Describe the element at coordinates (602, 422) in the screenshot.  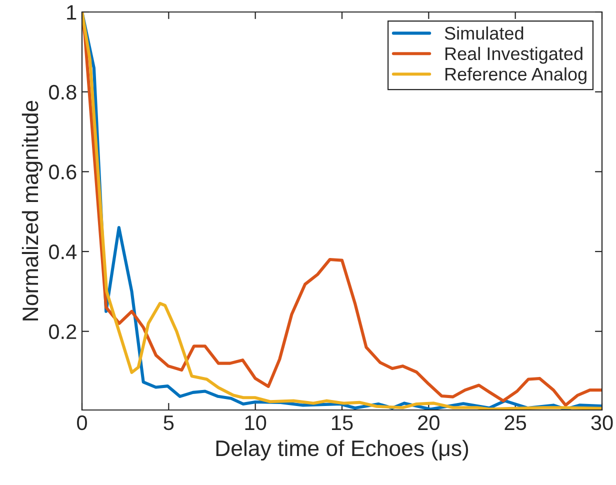
I see `x-tick-label: 30` at that location.